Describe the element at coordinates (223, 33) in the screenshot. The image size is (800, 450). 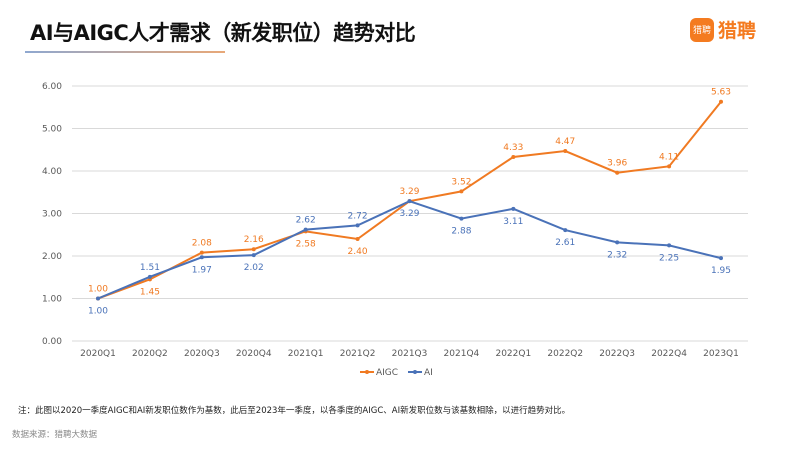
I see `page-title: AI与AIGC人才需求（新发职位）趋势对比` at that location.